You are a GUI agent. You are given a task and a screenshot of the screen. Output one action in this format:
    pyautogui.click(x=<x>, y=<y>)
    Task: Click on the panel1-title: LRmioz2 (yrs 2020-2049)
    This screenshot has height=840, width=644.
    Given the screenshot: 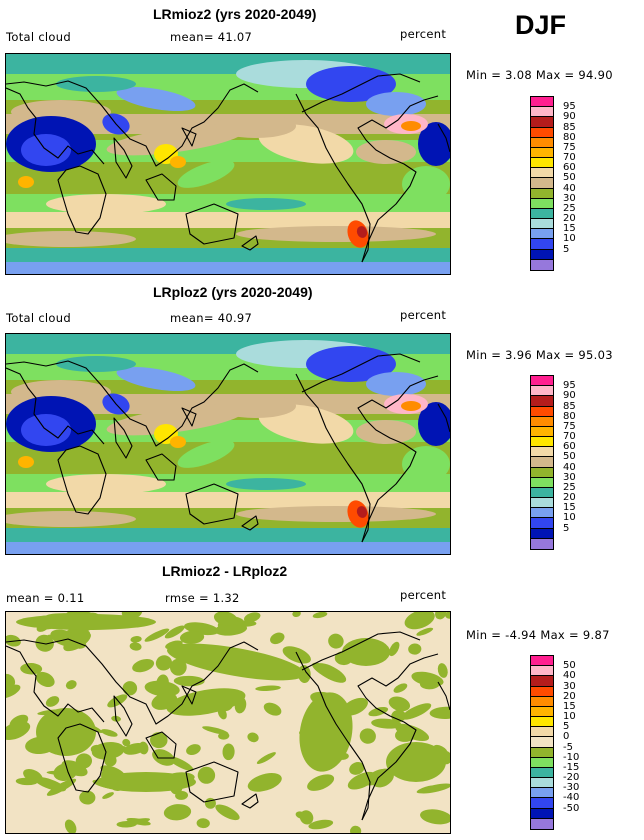 What is the action you would take?
    pyautogui.click(x=235, y=14)
    